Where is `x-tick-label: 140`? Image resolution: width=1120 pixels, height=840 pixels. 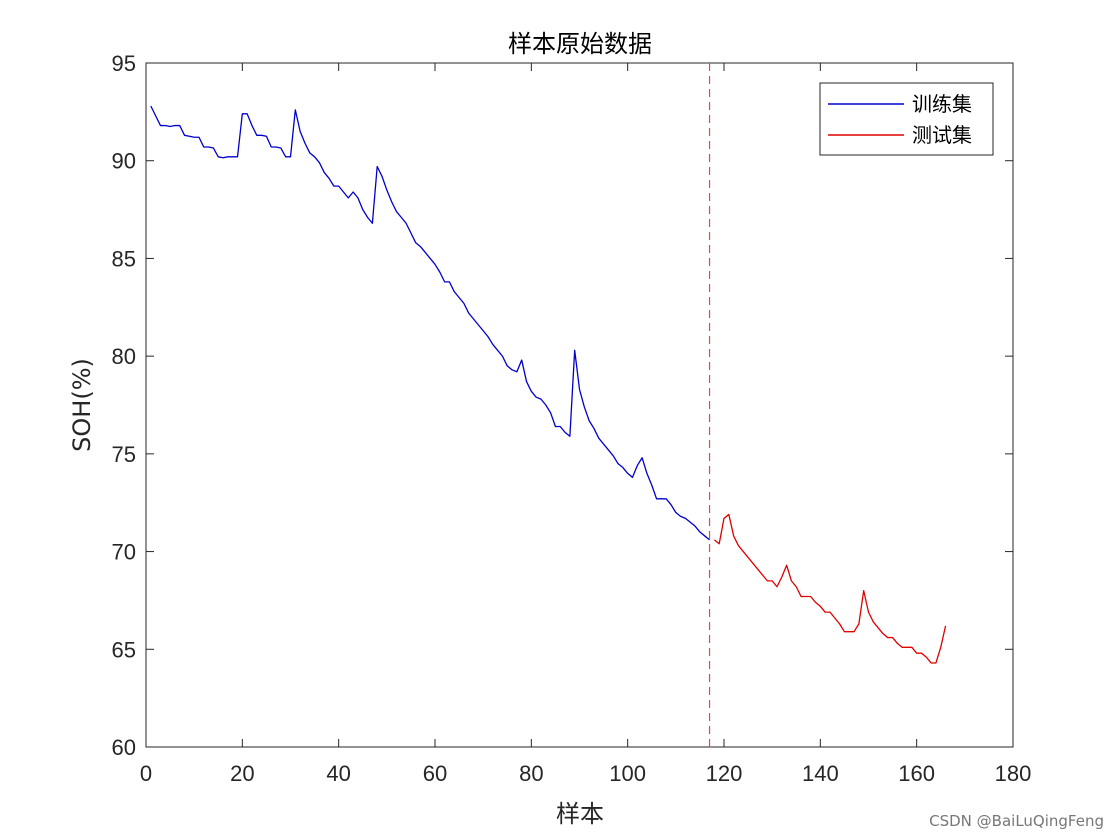
x-tick-label: 140 is located at coordinates (820, 773).